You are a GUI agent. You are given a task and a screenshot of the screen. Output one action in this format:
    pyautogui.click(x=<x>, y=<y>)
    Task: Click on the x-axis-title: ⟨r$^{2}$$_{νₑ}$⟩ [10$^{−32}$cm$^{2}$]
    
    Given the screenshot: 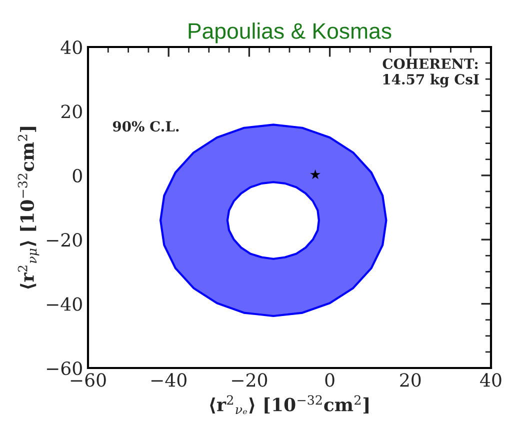 What is the action you would take?
    pyautogui.click(x=289, y=404)
    